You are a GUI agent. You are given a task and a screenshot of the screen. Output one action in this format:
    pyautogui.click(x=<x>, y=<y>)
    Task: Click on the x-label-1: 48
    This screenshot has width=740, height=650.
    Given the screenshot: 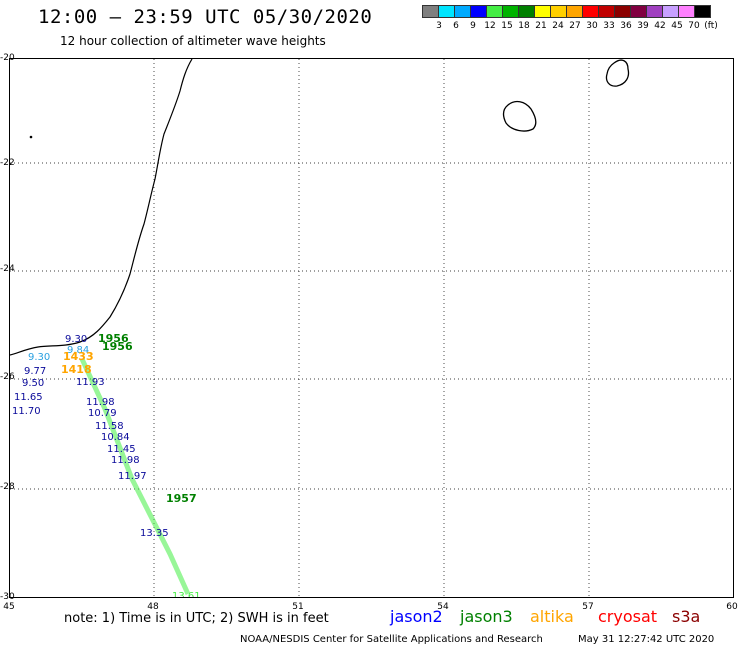 What is the action you would take?
    pyautogui.click(x=153, y=607)
    